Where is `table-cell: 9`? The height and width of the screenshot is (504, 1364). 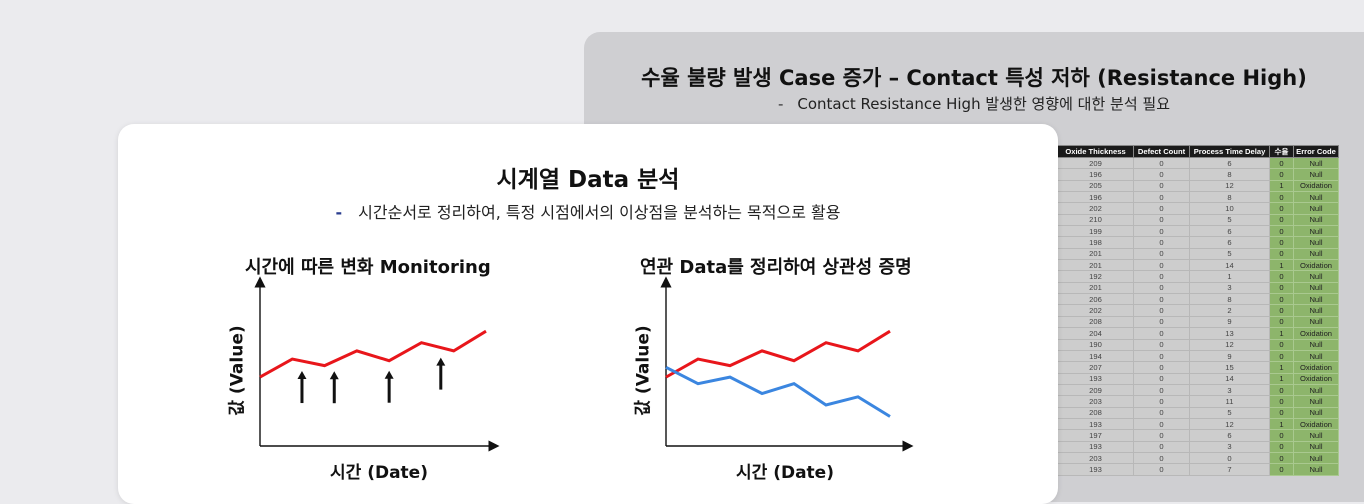
table-cell: 9 is located at coordinates (1229, 356).